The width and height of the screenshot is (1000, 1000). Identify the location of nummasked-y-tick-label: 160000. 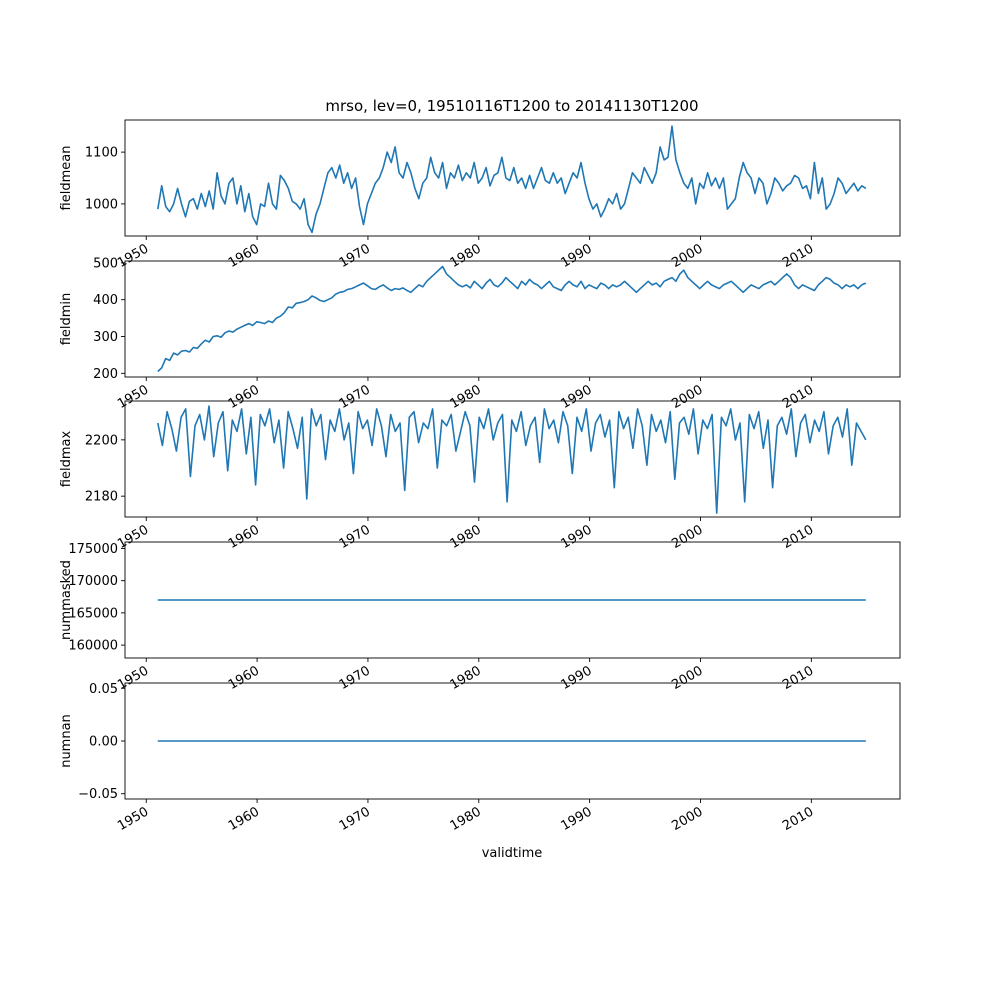
(93, 646).